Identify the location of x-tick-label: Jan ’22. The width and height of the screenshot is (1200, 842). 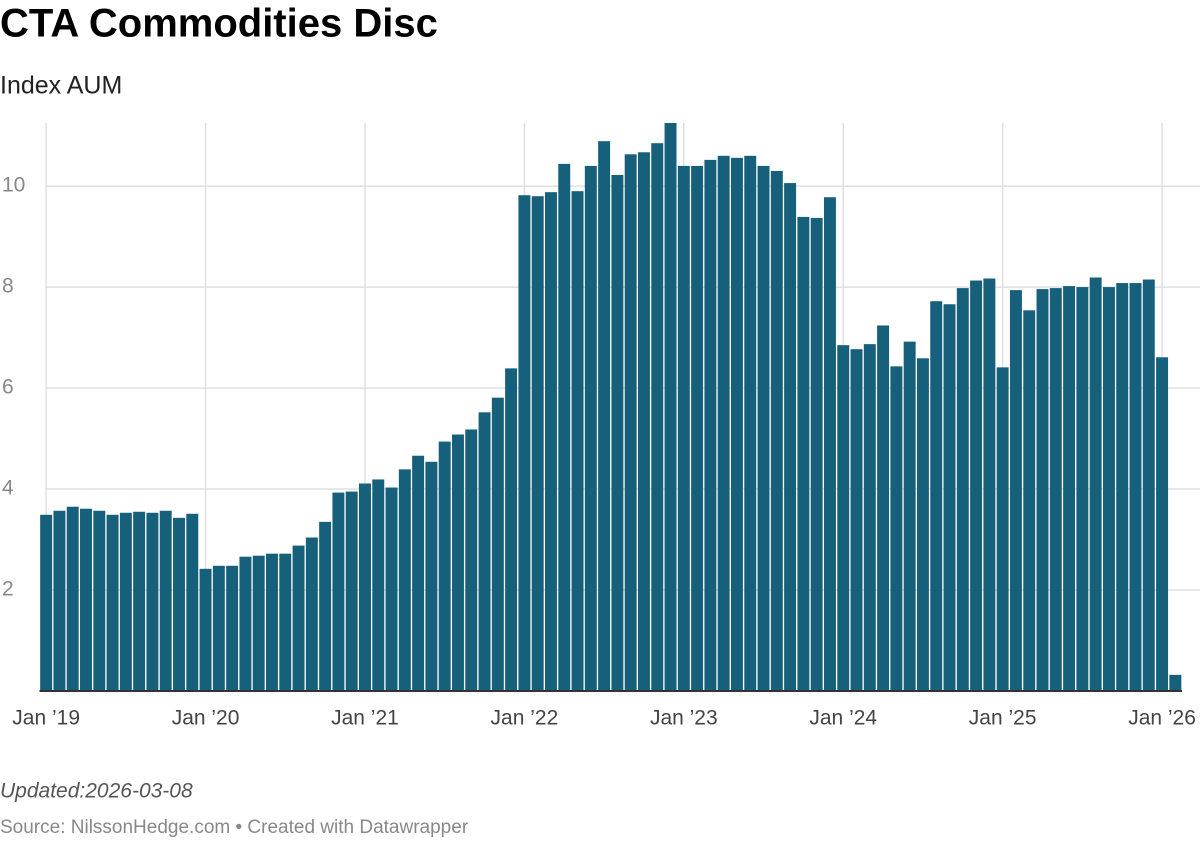
(525, 718).